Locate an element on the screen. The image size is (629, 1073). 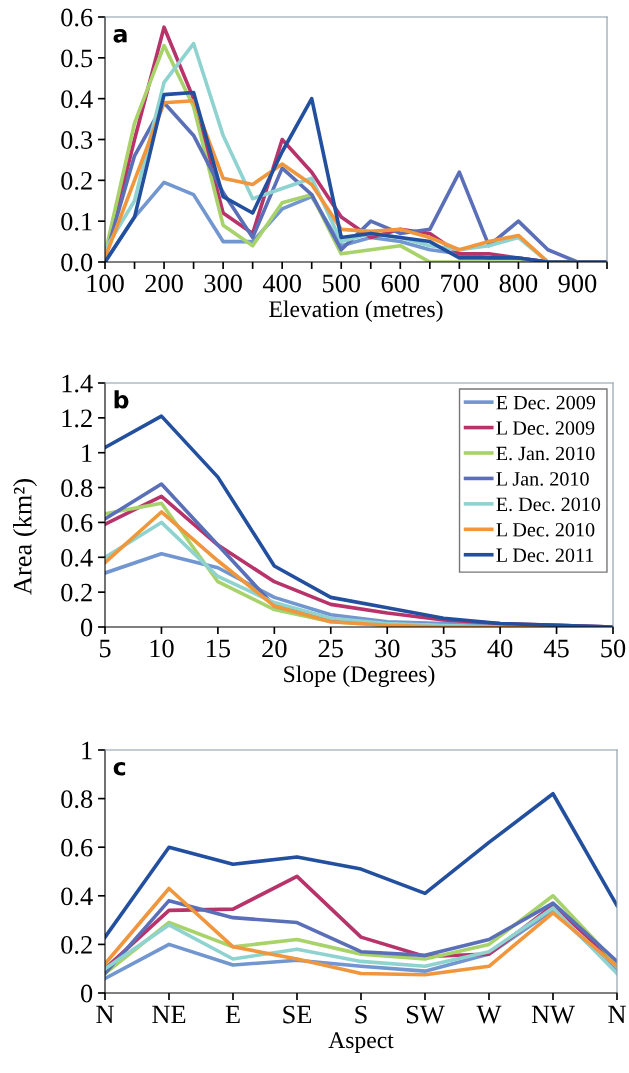
x-tick-label: 30 is located at coordinates (387, 648).